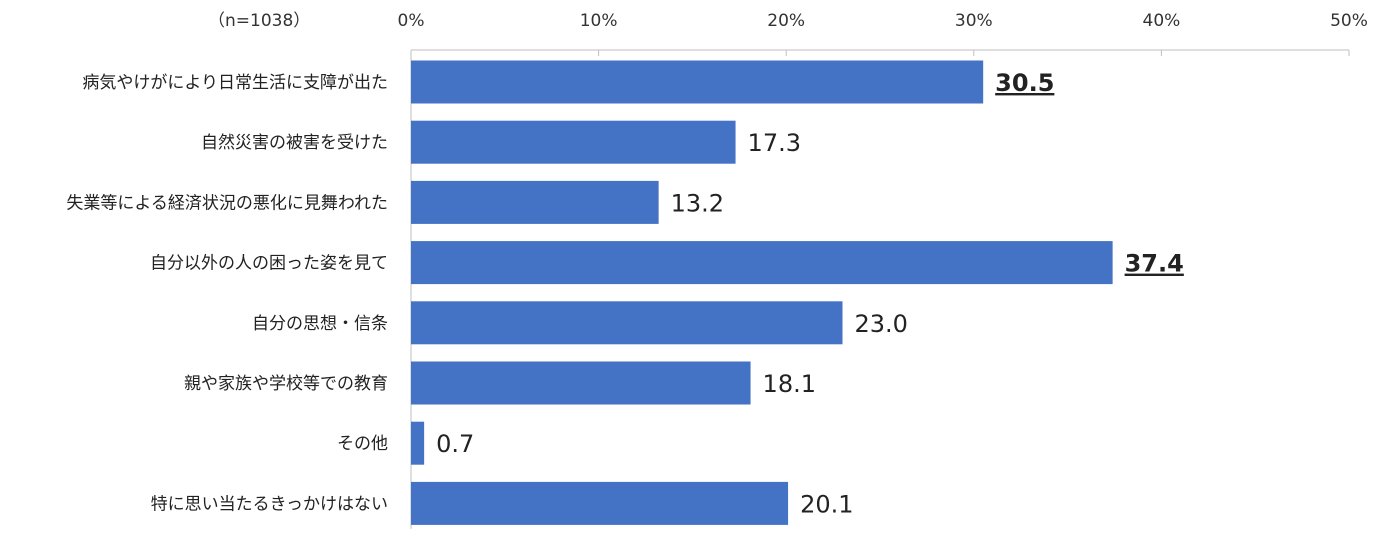  What do you see at coordinates (259, 21) in the screenshot?
I see `sample-size-note: （n=1038）` at bounding box center [259, 21].